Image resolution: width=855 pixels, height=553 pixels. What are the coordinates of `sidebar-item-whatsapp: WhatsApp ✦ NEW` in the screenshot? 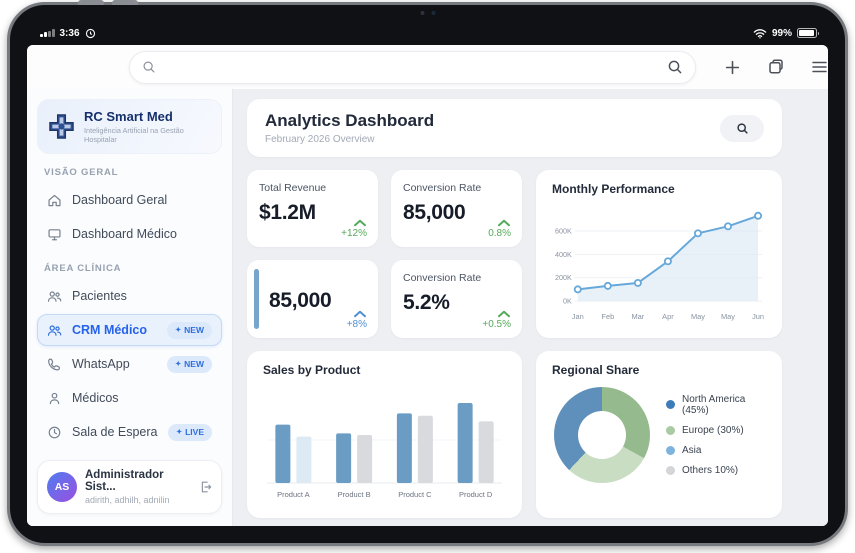 It's located at (129, 364).